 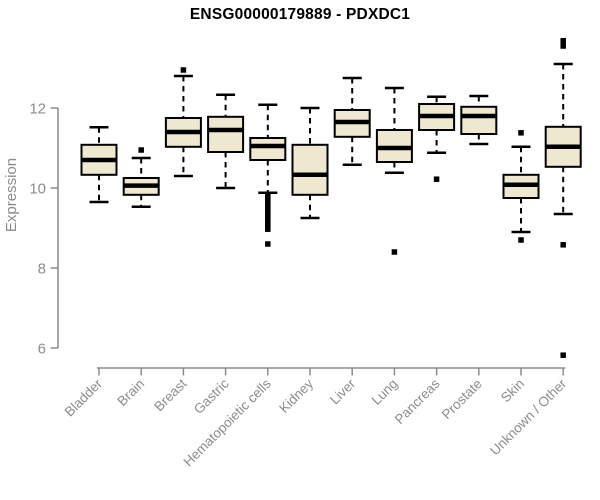 What do you see at coordinates (528, 417) in the screenshot?
I see `x-tick-label: Unknown / Other` at bounding box center [528, 417].